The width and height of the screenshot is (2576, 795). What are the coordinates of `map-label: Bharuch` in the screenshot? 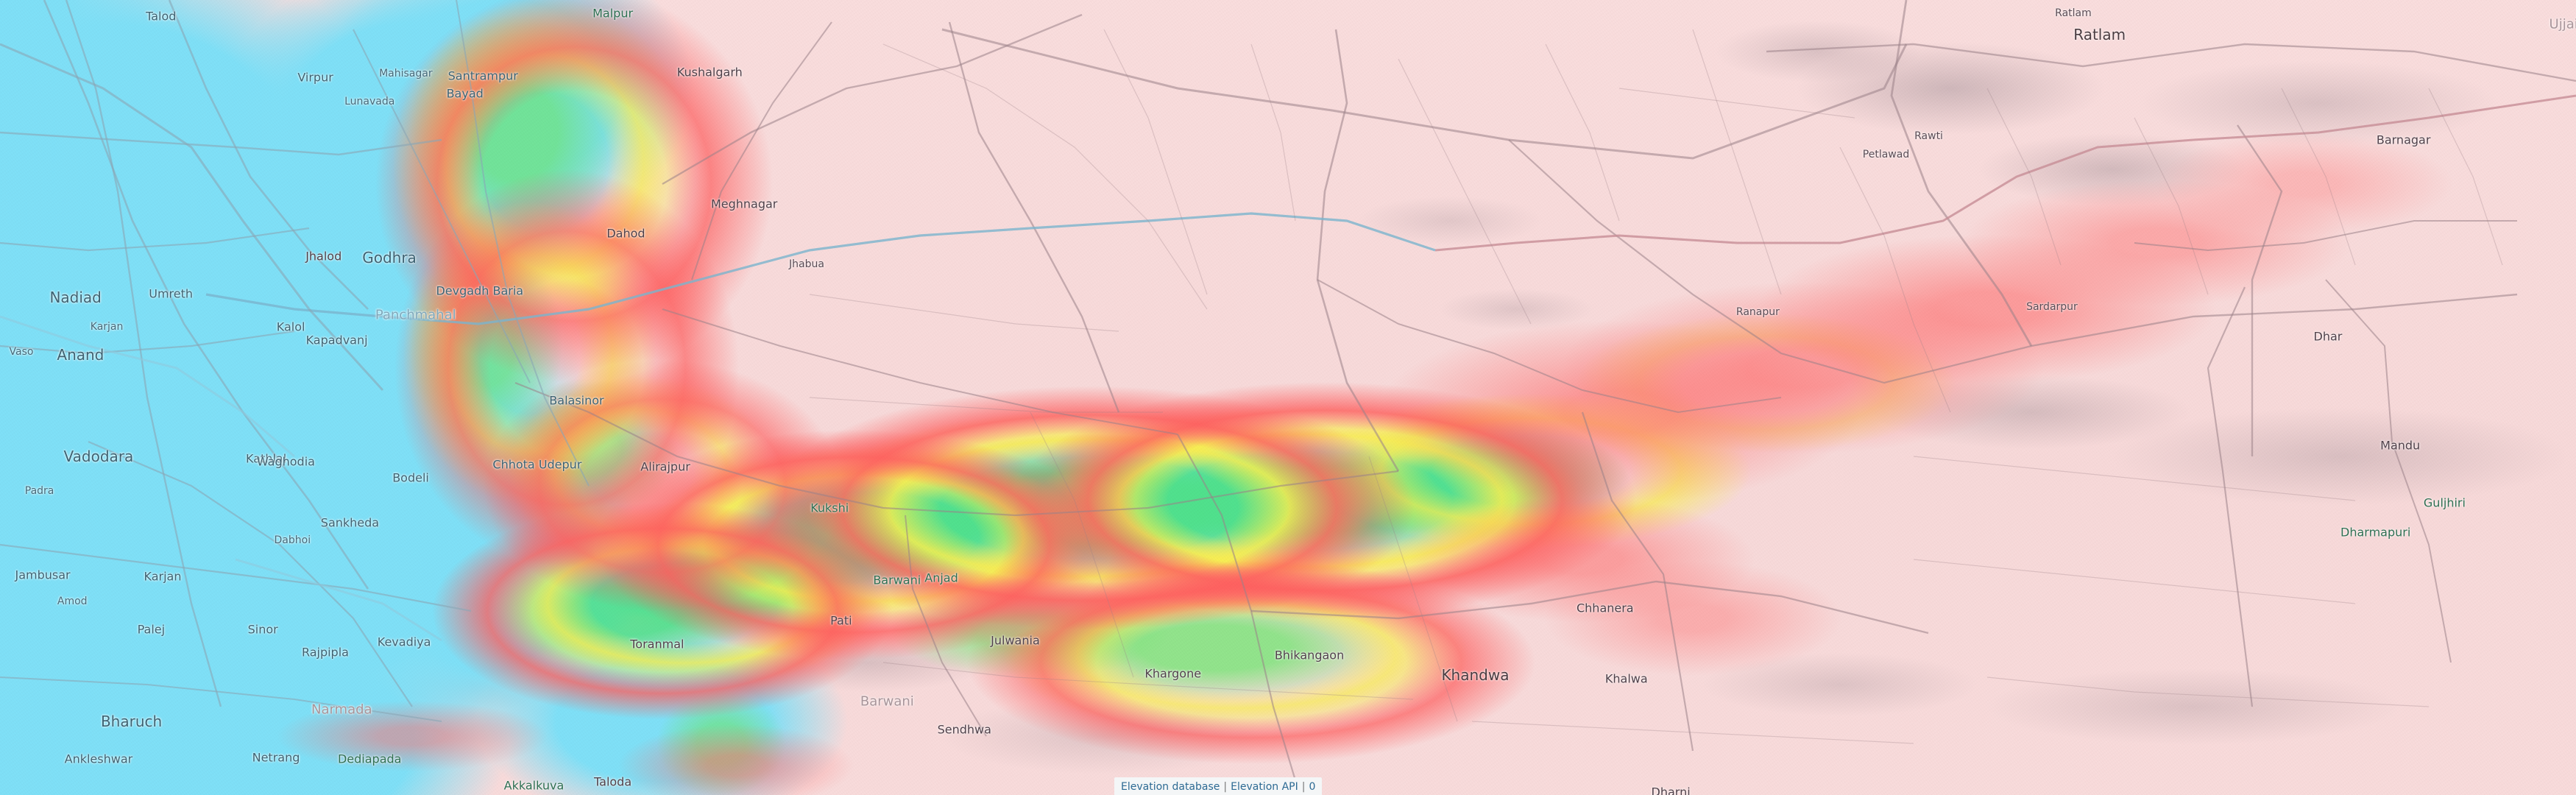 It's located at (131, 721).